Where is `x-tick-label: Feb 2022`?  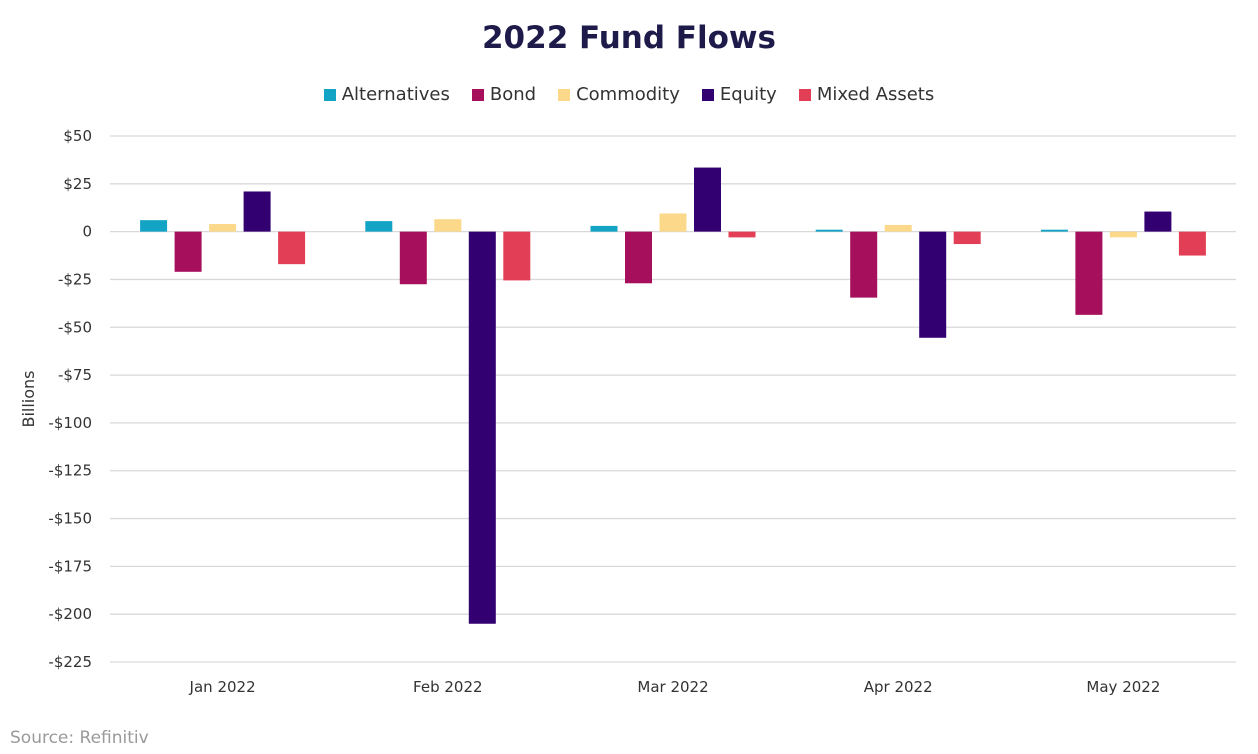
x-tick-label: Feb 2022 is located at coordinates (448, 687).